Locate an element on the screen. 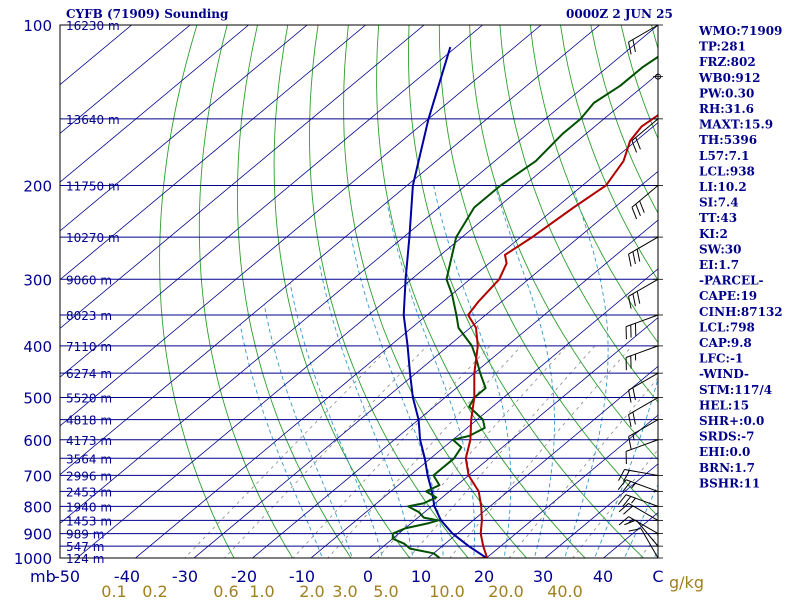 The width and height of the screenshot is (800, 600). mixing-ratio-label: 0.2 is located at coordinates (154, 591).